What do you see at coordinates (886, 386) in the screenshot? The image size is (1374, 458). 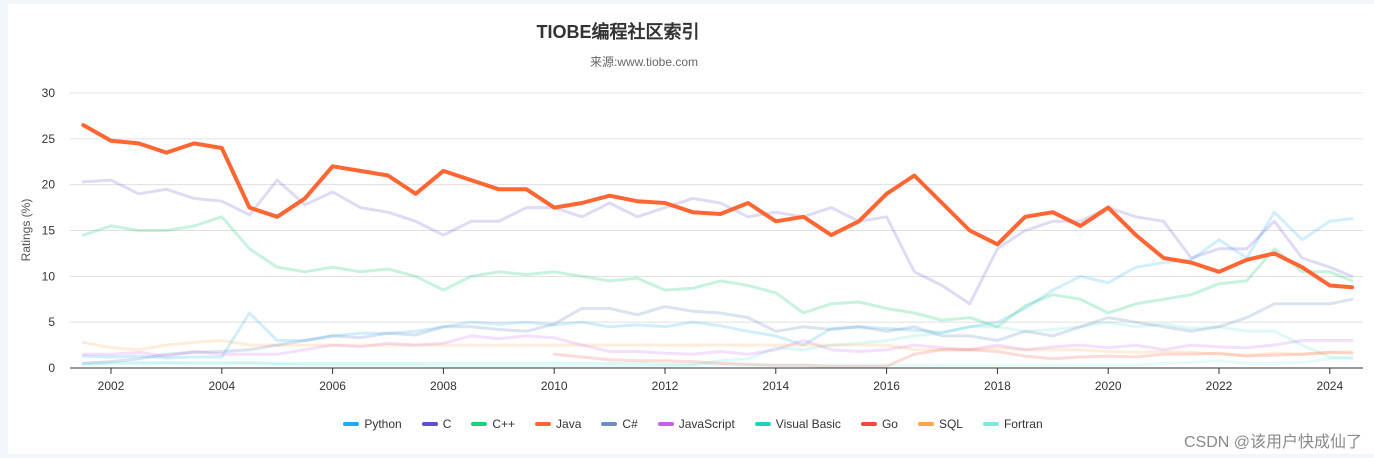 I see `x-tick-label: 2016` at bounding box center [886, 386].